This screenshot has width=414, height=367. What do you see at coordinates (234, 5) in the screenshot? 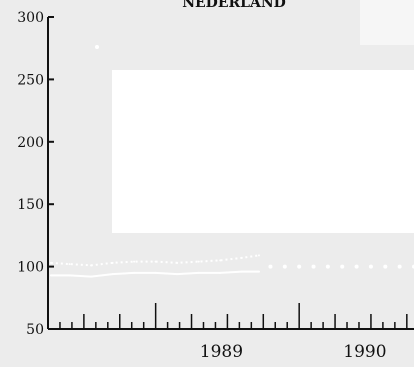
I see `chart-title: NEDERLAND` at bounding box center [234, 5].